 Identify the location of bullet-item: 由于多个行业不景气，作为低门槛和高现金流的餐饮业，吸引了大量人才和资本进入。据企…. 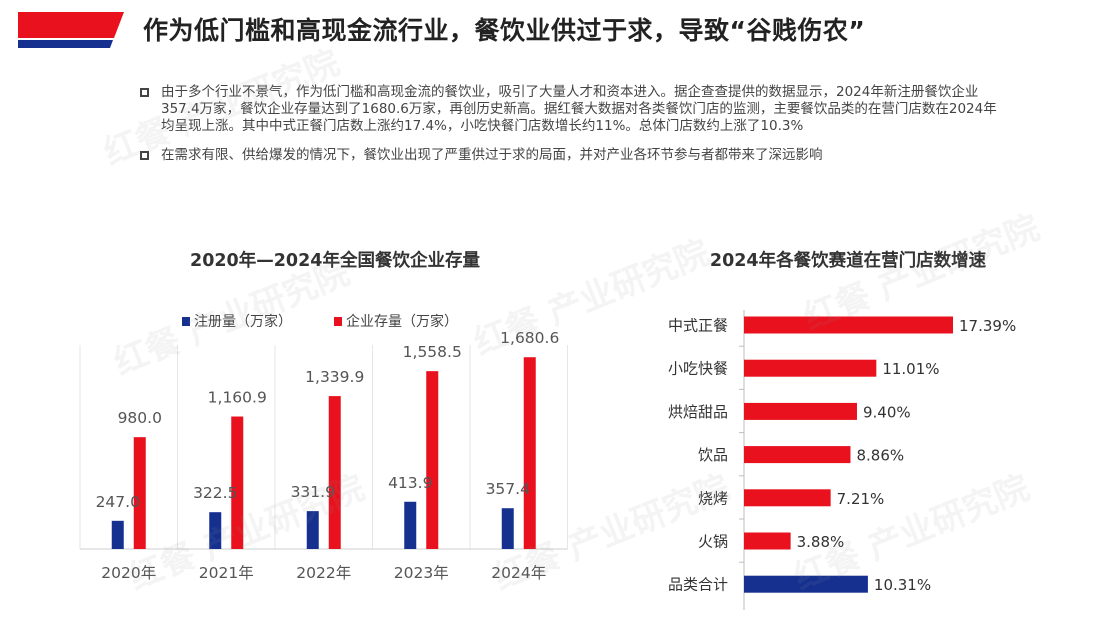
(575, 109).